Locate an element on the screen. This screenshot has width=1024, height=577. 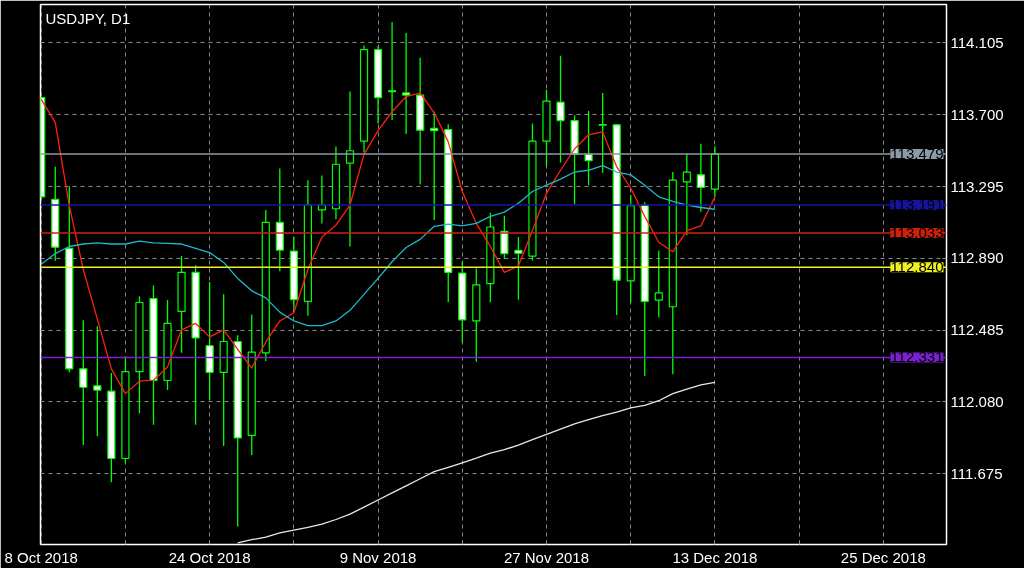
x-tick-label: 25 Dec 2018 is located at coordinates (883, 557).